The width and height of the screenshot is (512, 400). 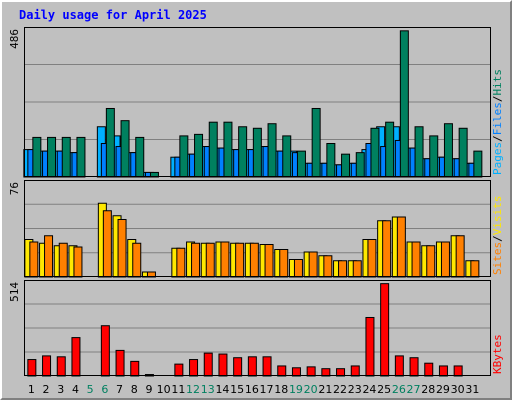 I want to click on day-label: 24, so click(x=369, y=389).